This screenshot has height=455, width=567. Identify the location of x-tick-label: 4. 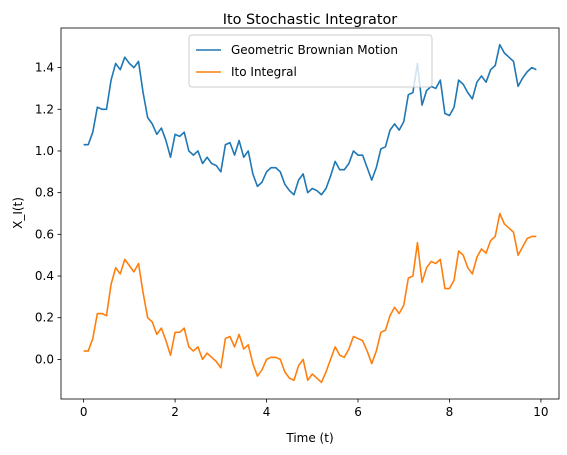
(267, 412).